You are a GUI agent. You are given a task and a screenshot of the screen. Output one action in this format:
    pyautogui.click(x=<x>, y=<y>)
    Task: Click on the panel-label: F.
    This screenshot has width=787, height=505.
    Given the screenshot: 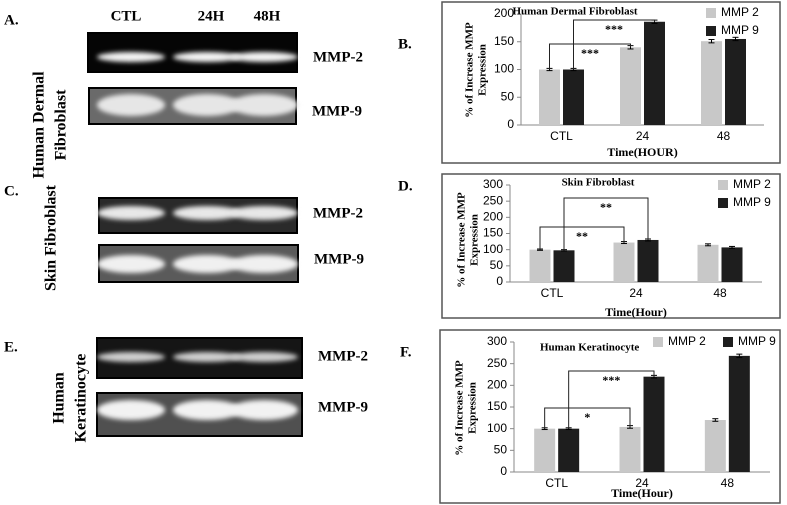 What is the action you would take?
    pyautogui.click(x=406, y=352)
    